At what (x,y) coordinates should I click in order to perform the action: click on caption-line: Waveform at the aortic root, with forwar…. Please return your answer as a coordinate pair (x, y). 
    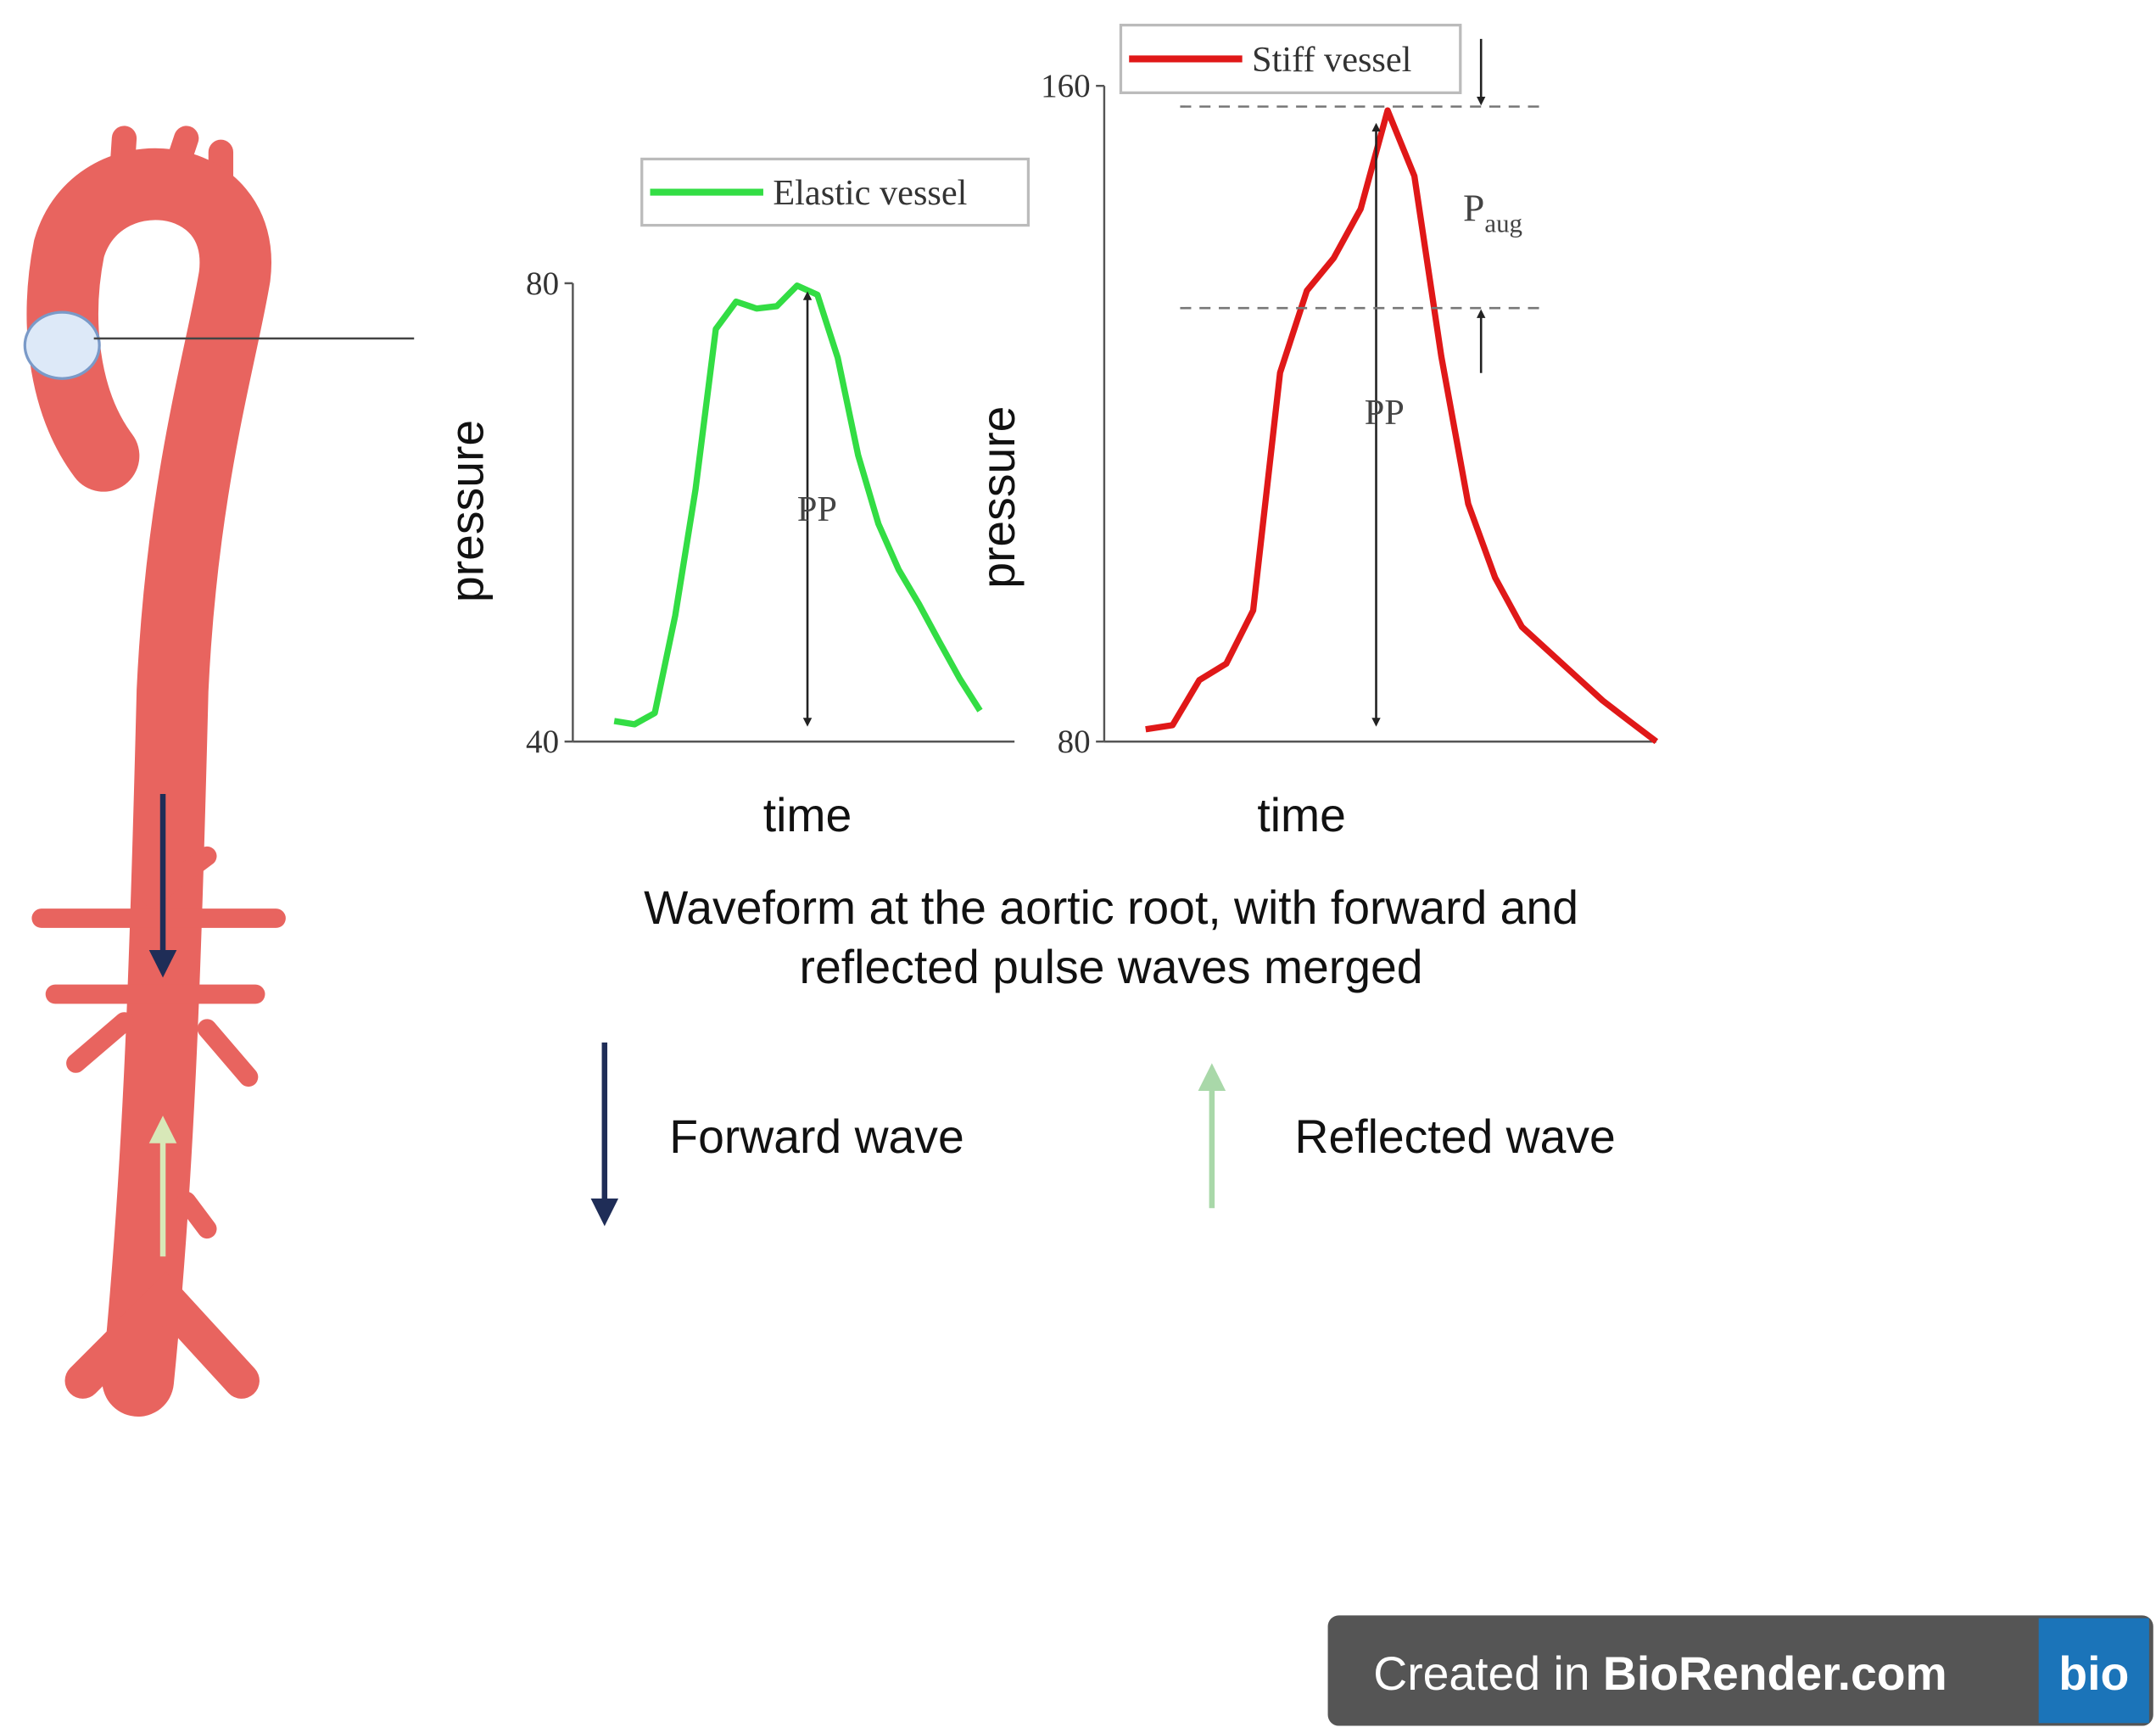
    Looking at the image, I should click on (1111, 907).